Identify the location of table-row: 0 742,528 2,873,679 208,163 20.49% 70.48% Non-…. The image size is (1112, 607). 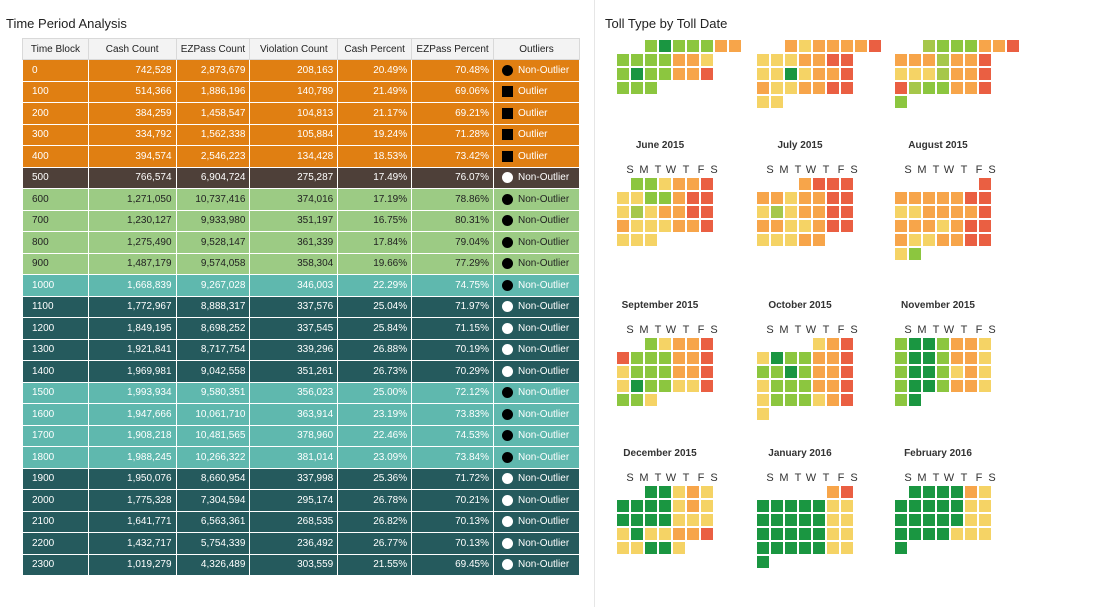
(301, 70).